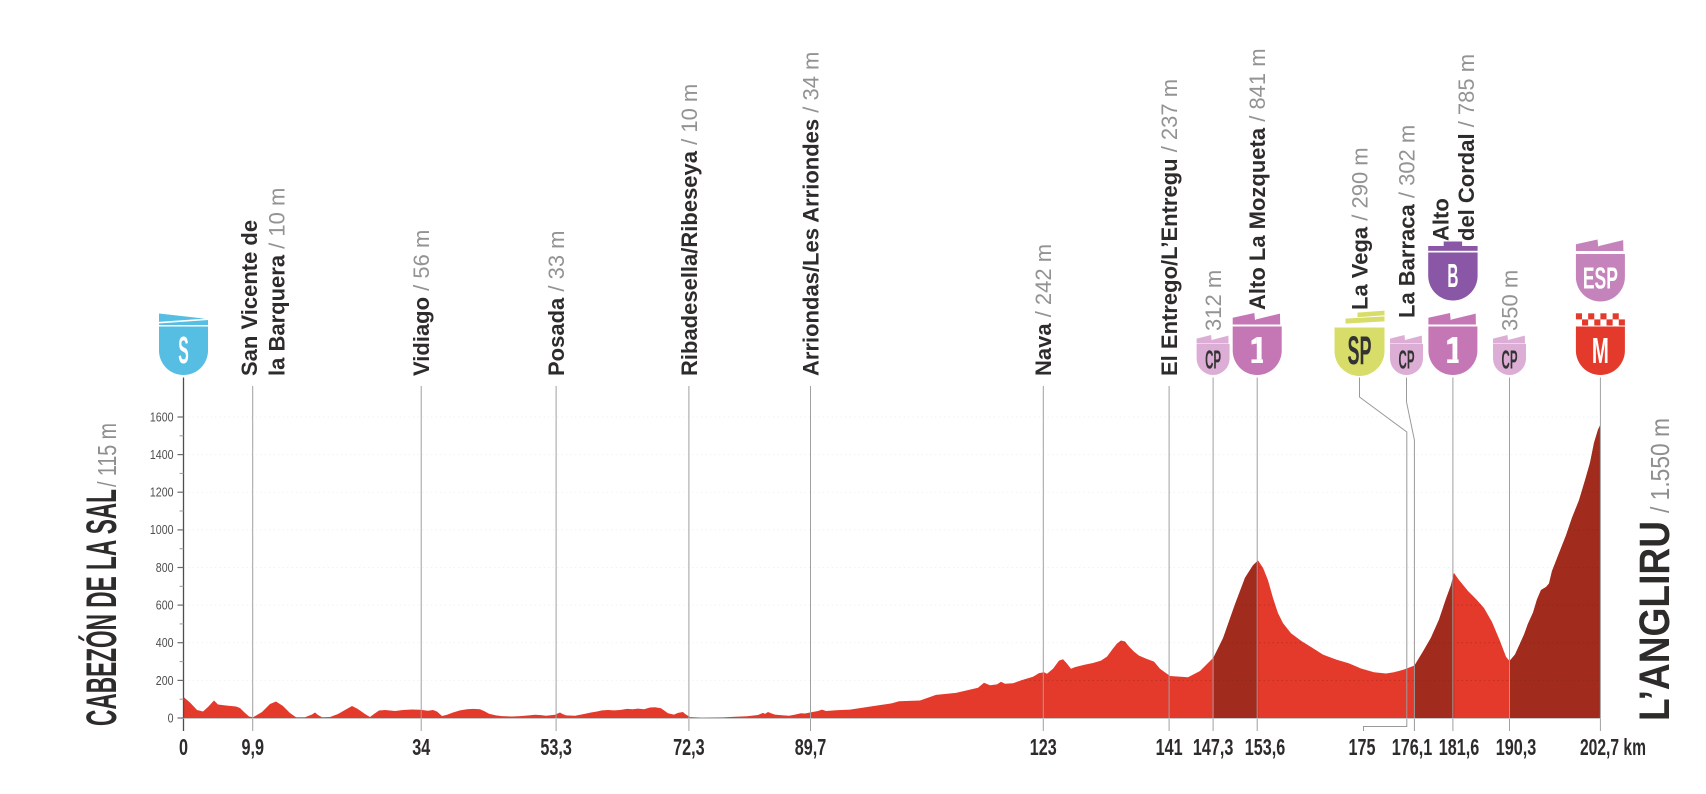 Image resolution: width=1706 pixels, height=794 pixels. I want to click on svg-text: 1000, so click(162, 530).